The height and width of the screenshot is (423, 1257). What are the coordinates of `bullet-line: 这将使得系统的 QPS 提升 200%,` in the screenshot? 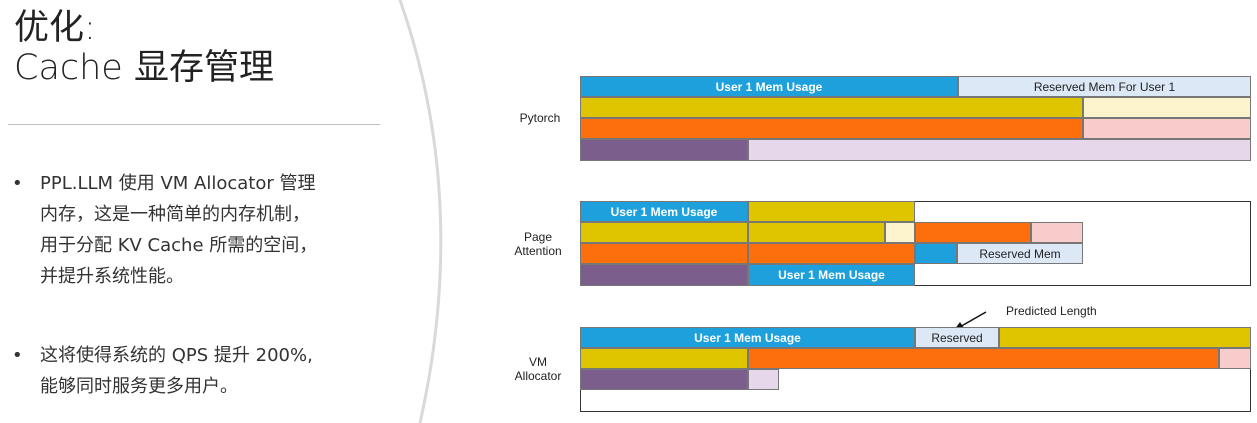 It's located at (176, 355).